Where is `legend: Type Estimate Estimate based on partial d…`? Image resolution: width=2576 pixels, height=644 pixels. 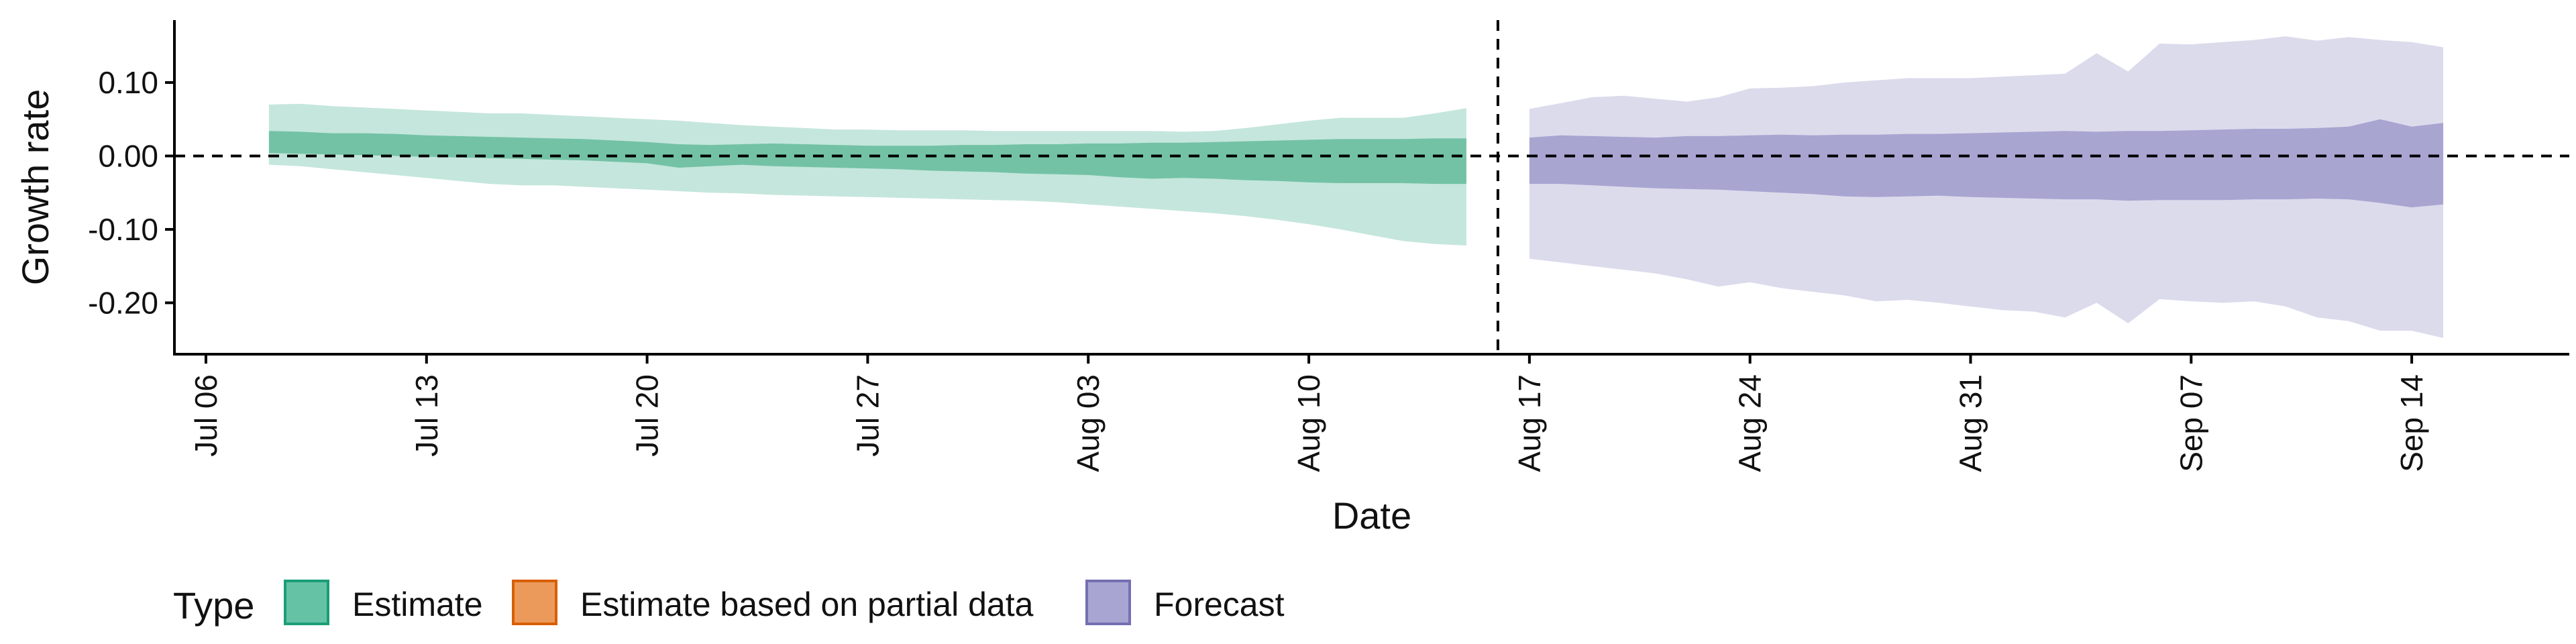
legend: Type Estimate Estimate based on partial d… is located at coordinates (729, 603).